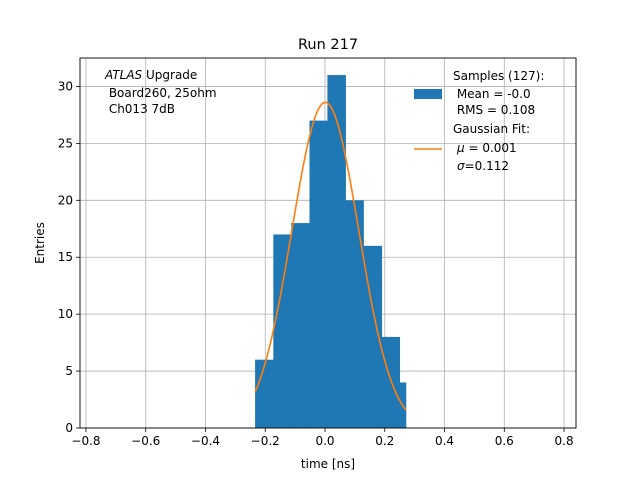  What do you see at coordinates (65, 143) in the screenshot?
I see `y-tick-label-5: 25` at bounding box center [65, 143].